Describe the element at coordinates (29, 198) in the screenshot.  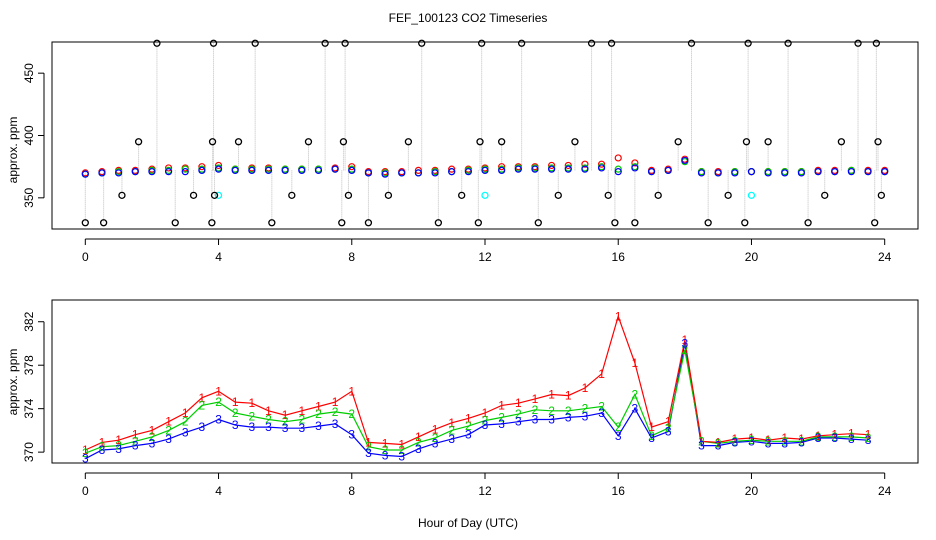
I see `top-y-tick-label: 350` at that location.